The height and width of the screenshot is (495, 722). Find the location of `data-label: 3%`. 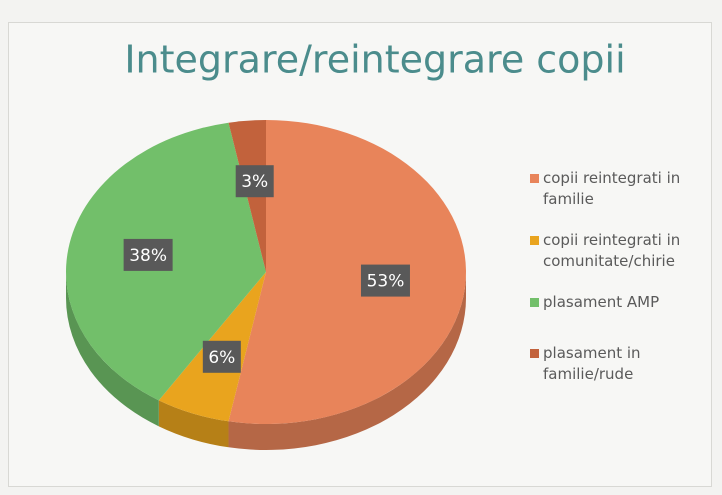

data-label: 3% is located at coordinates (254, 182).